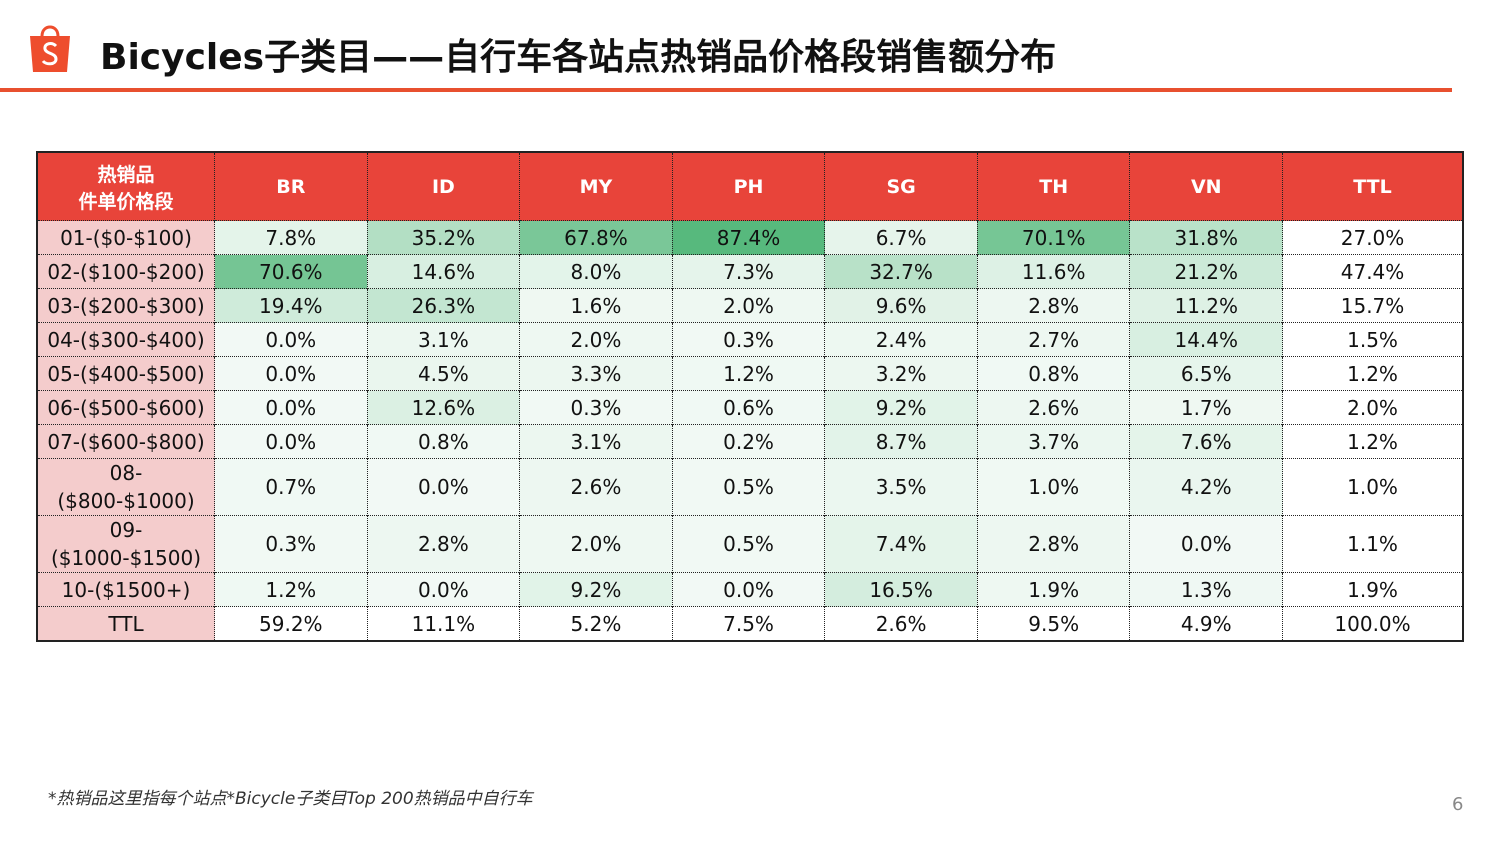 The image size is (1500, 844). What do you see at coordinates (1206, 339) in the screenshot?
I see `cell: 14.4%` at bounding box center [1206, 339].